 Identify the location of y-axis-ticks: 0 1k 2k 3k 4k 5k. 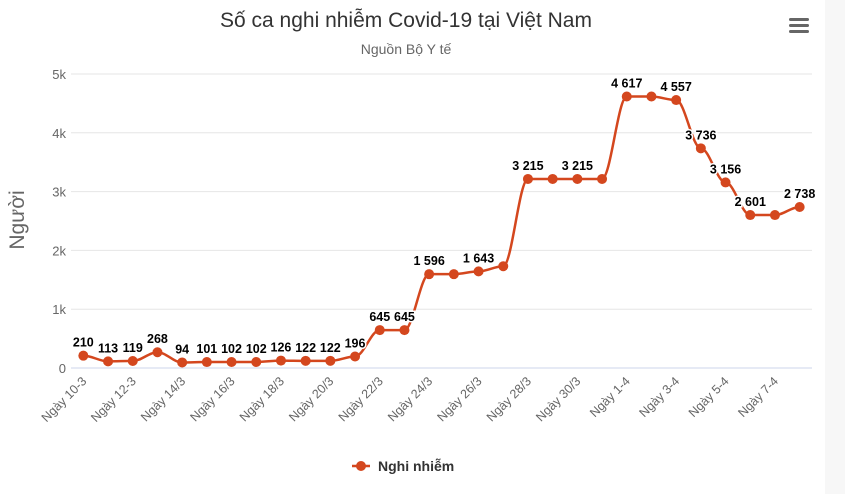
(59, 221).